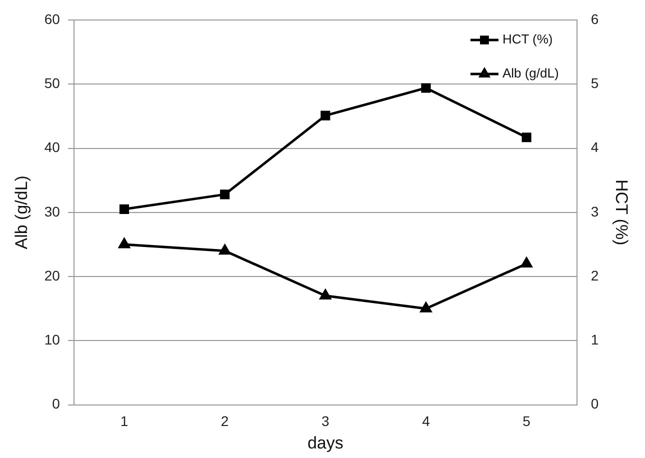 This screenshot has width=645, height=458. What do you see at coordinates (52, 147) in the screenshot?
I see `y-tick-label: 40` at bounding box center [52, 147].